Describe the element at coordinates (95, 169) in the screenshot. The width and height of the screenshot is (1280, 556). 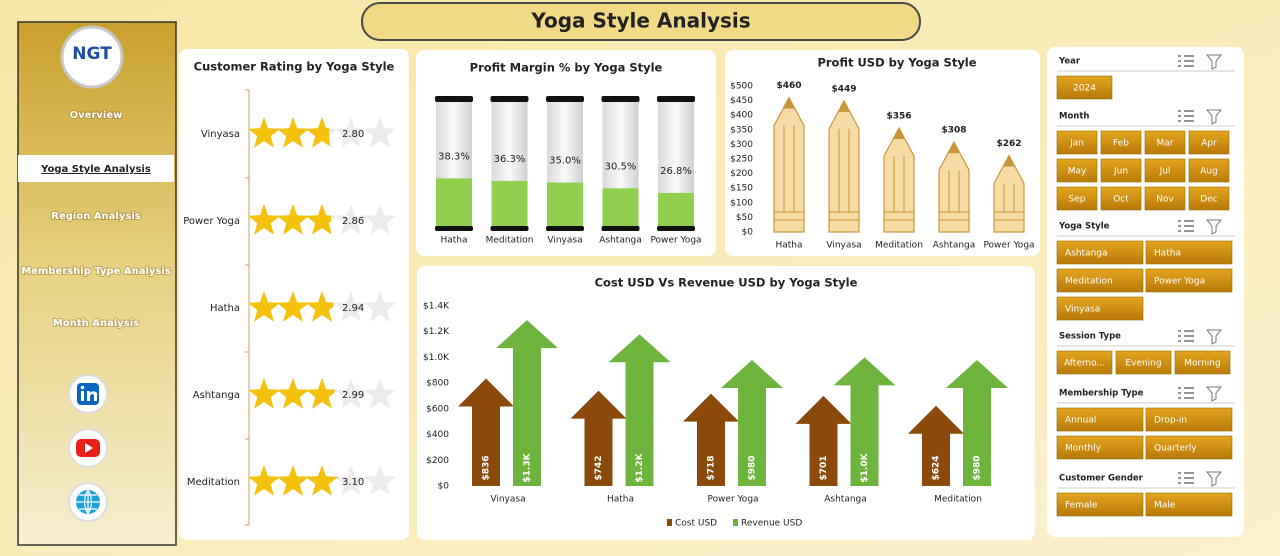
I see `nav-item: Yoga Style Analysis` at that location.